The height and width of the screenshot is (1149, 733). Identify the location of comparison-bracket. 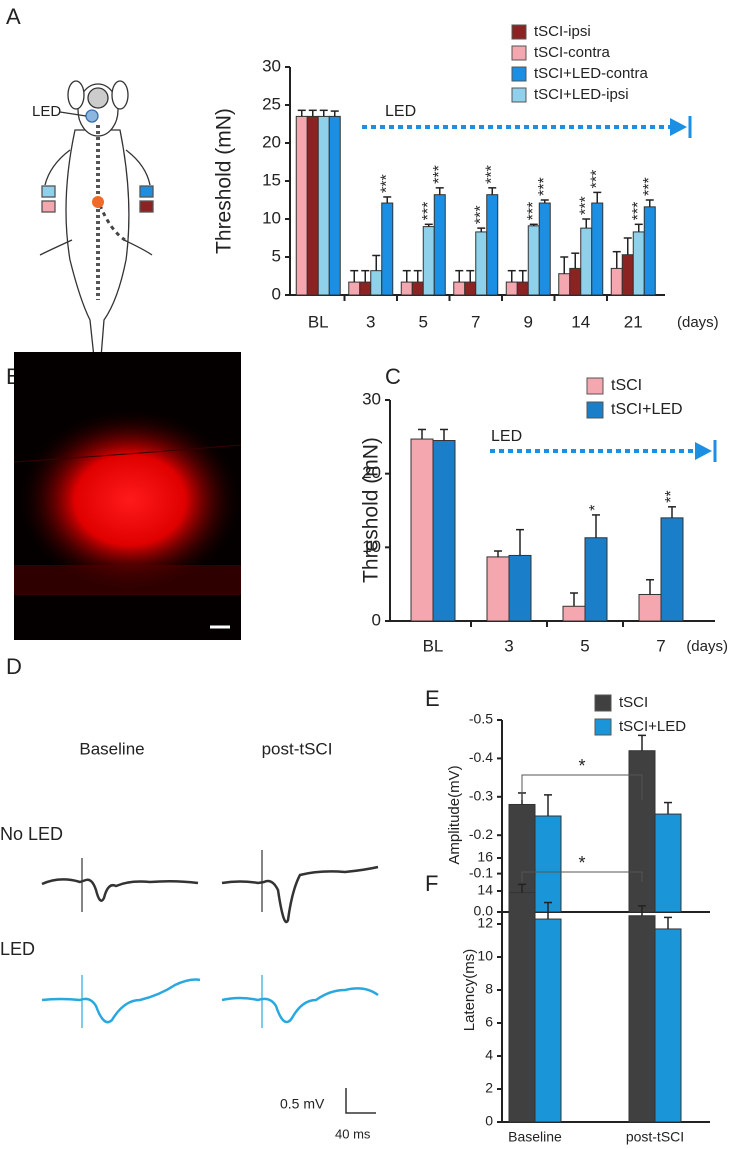
(582, 876).